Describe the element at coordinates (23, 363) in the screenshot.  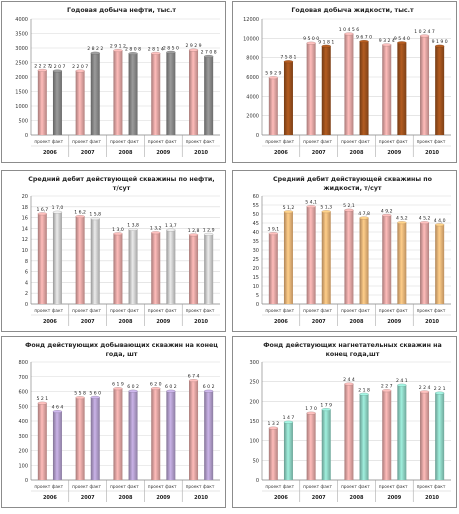
I see `y-tick-label: 800` at that location.